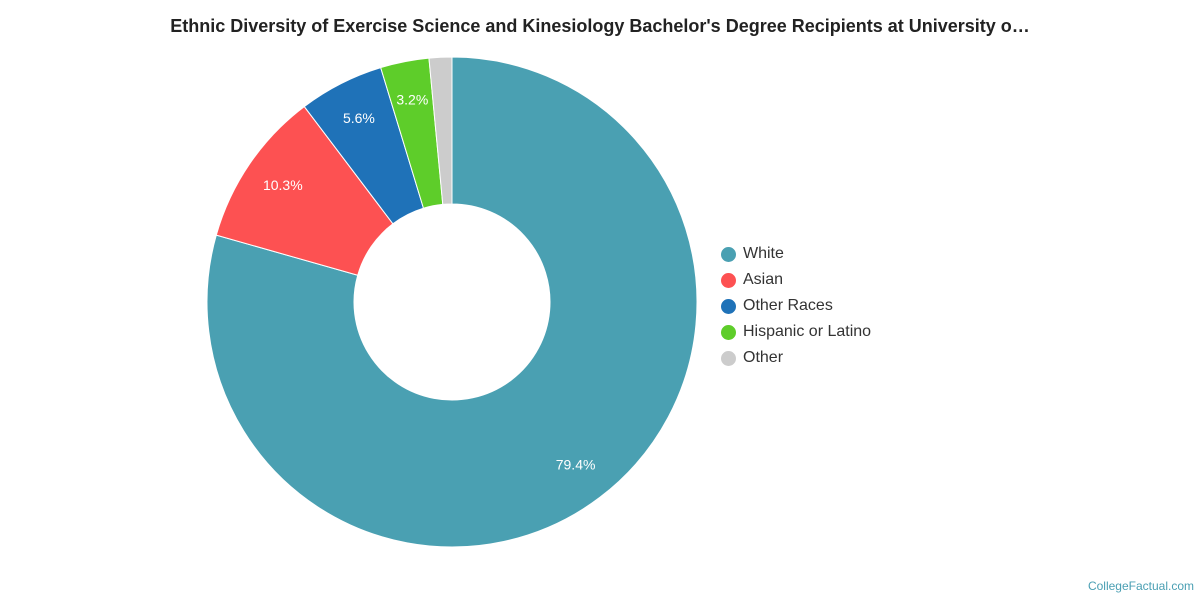  Describe the element at coordinates (788, 305) in the screenshot. I see `legend-label: Other Races` at that location.